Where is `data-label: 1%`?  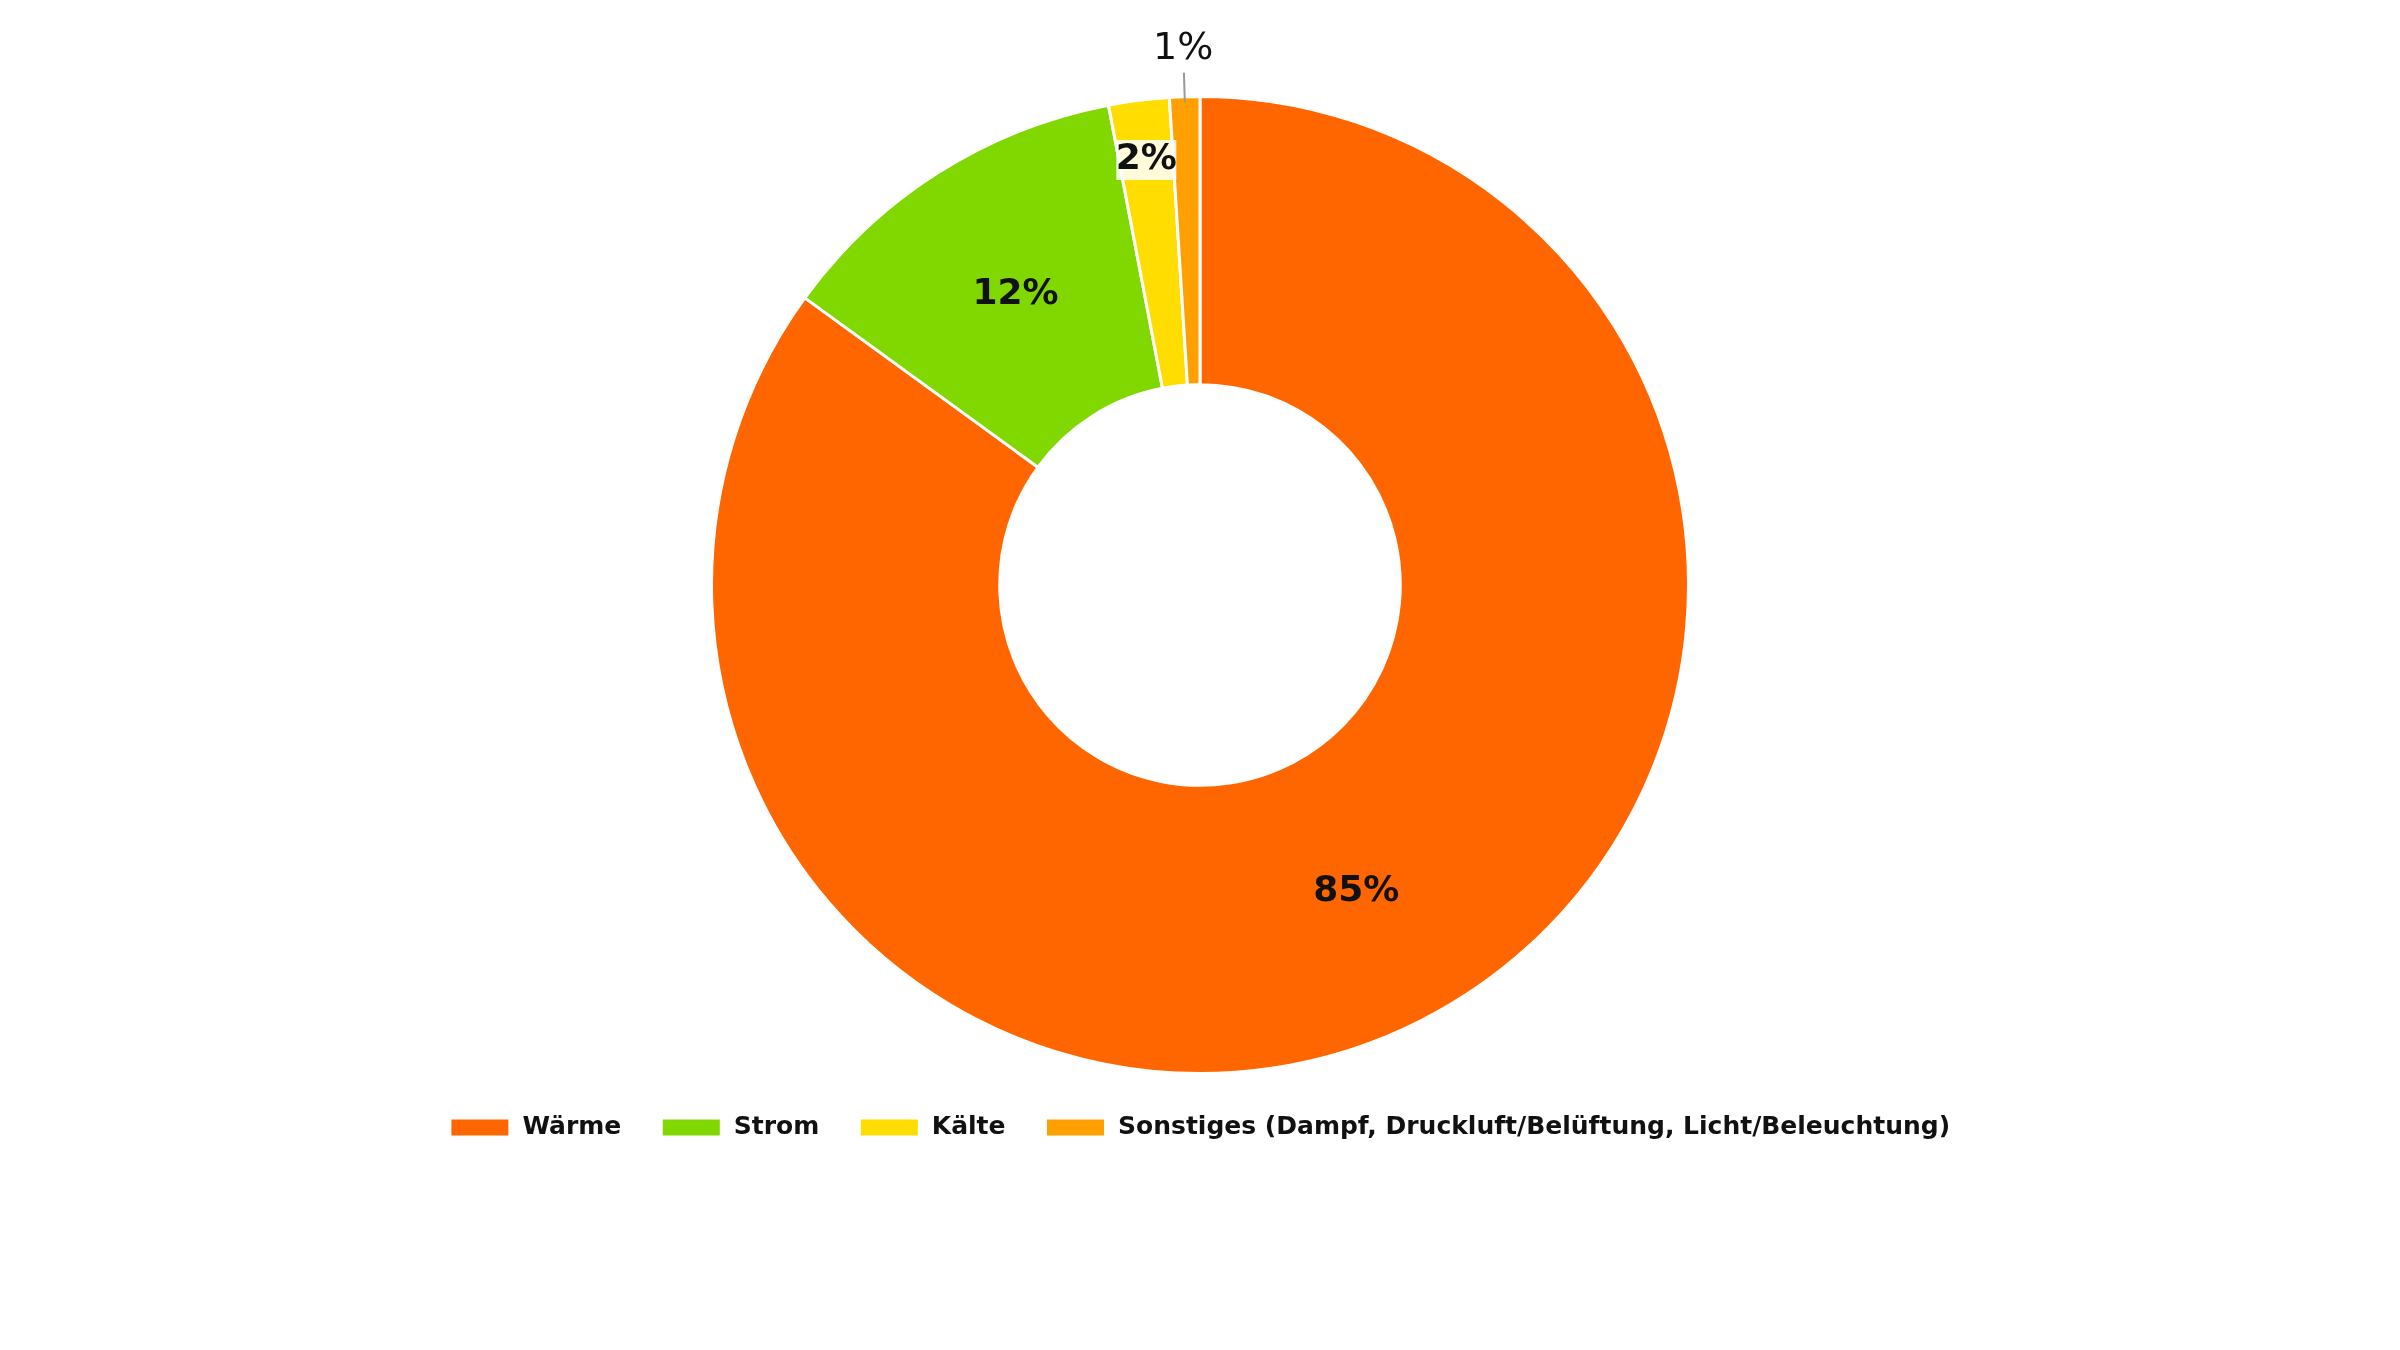 data-label: 1% is located at coordinates (1183, 45).